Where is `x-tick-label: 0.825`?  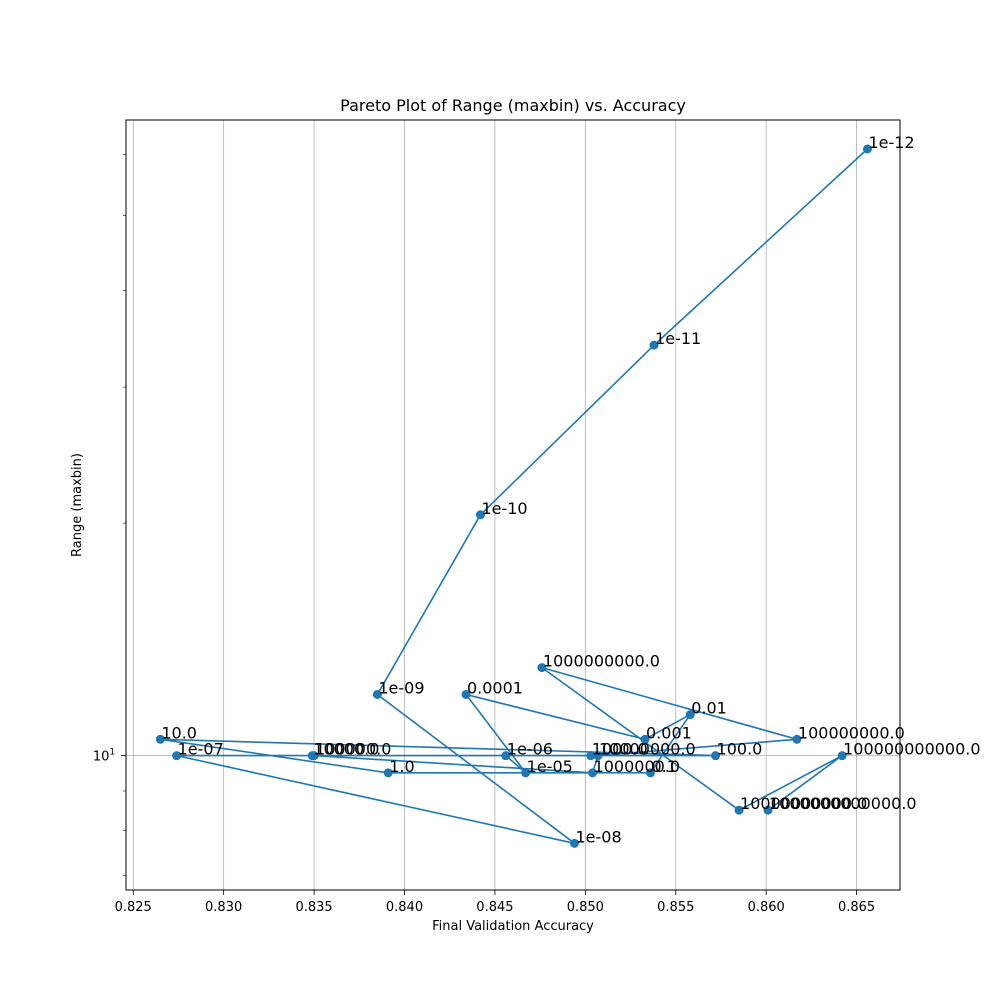
x-tick-label: 0.825 is located at coordinates (133, 907).